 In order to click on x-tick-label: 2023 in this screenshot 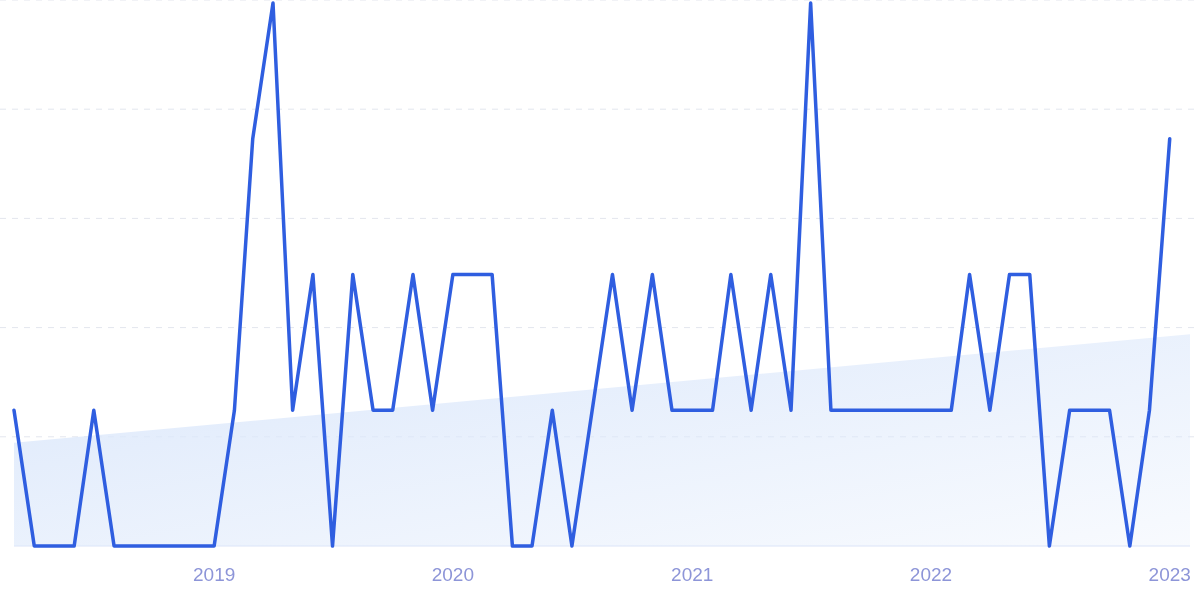, I will do `click(1169, 574)`.